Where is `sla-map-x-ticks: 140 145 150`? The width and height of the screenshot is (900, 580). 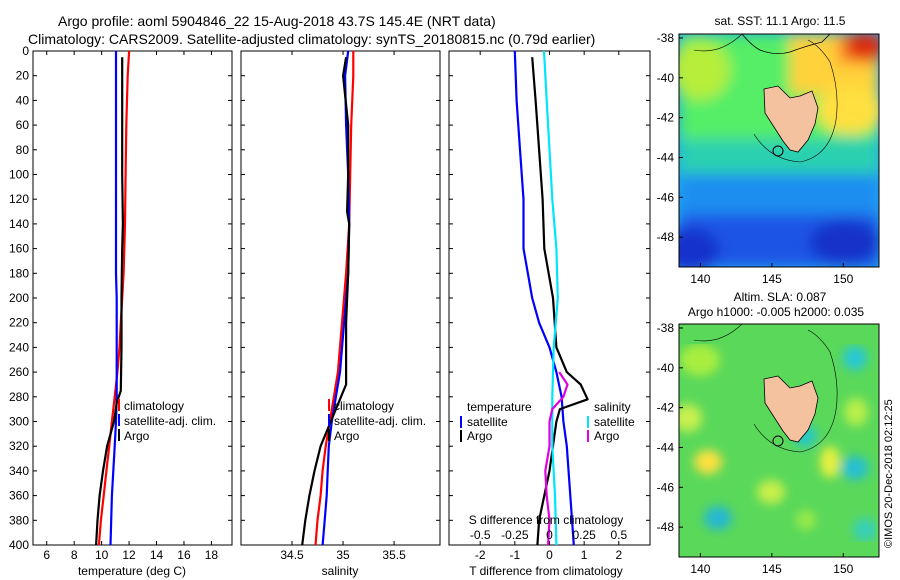
sla-map-x-ticks: 140 145 150 is located at coordinates (772, 564).